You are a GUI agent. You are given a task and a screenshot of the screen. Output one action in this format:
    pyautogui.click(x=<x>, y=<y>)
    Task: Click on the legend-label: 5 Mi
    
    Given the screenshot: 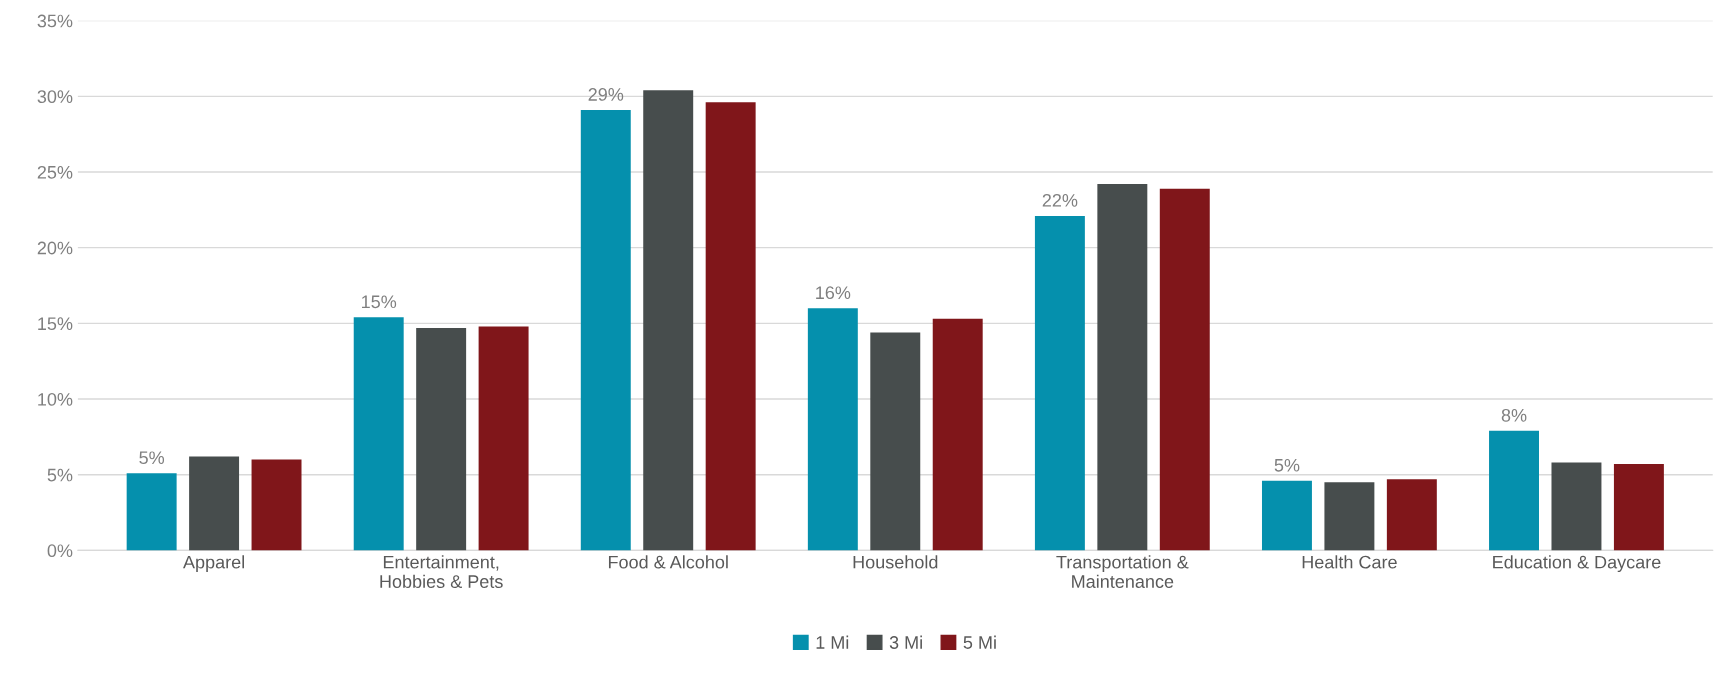 What is the action you would take?
    pyautogui.click(x=979, y=642)
    